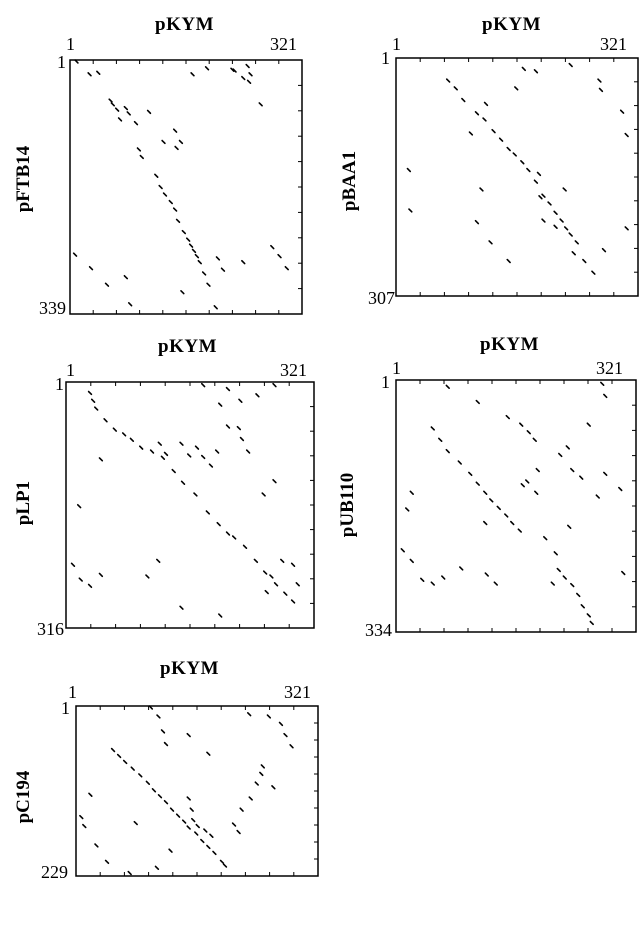 Image resolution: width=641 pixels, height=946 pixels. What do you see at coordinates (609, 368) in the screenshot?
I see `x-axis-end-label: 321` at bounding box center [609, 368].